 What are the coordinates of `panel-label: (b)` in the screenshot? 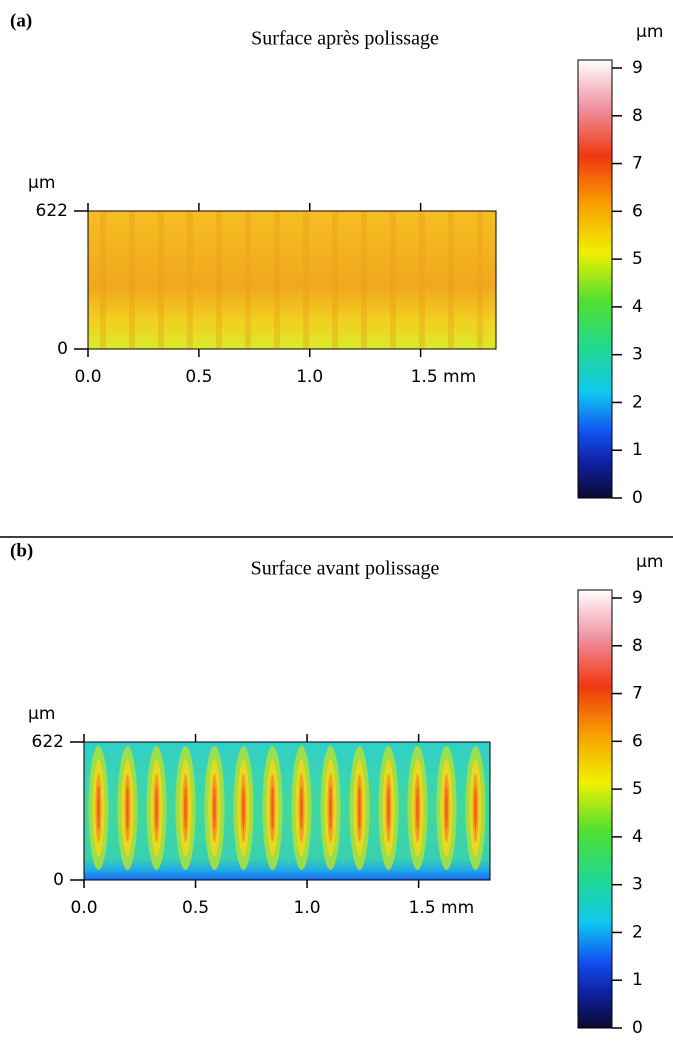 It's located at (21, 550).